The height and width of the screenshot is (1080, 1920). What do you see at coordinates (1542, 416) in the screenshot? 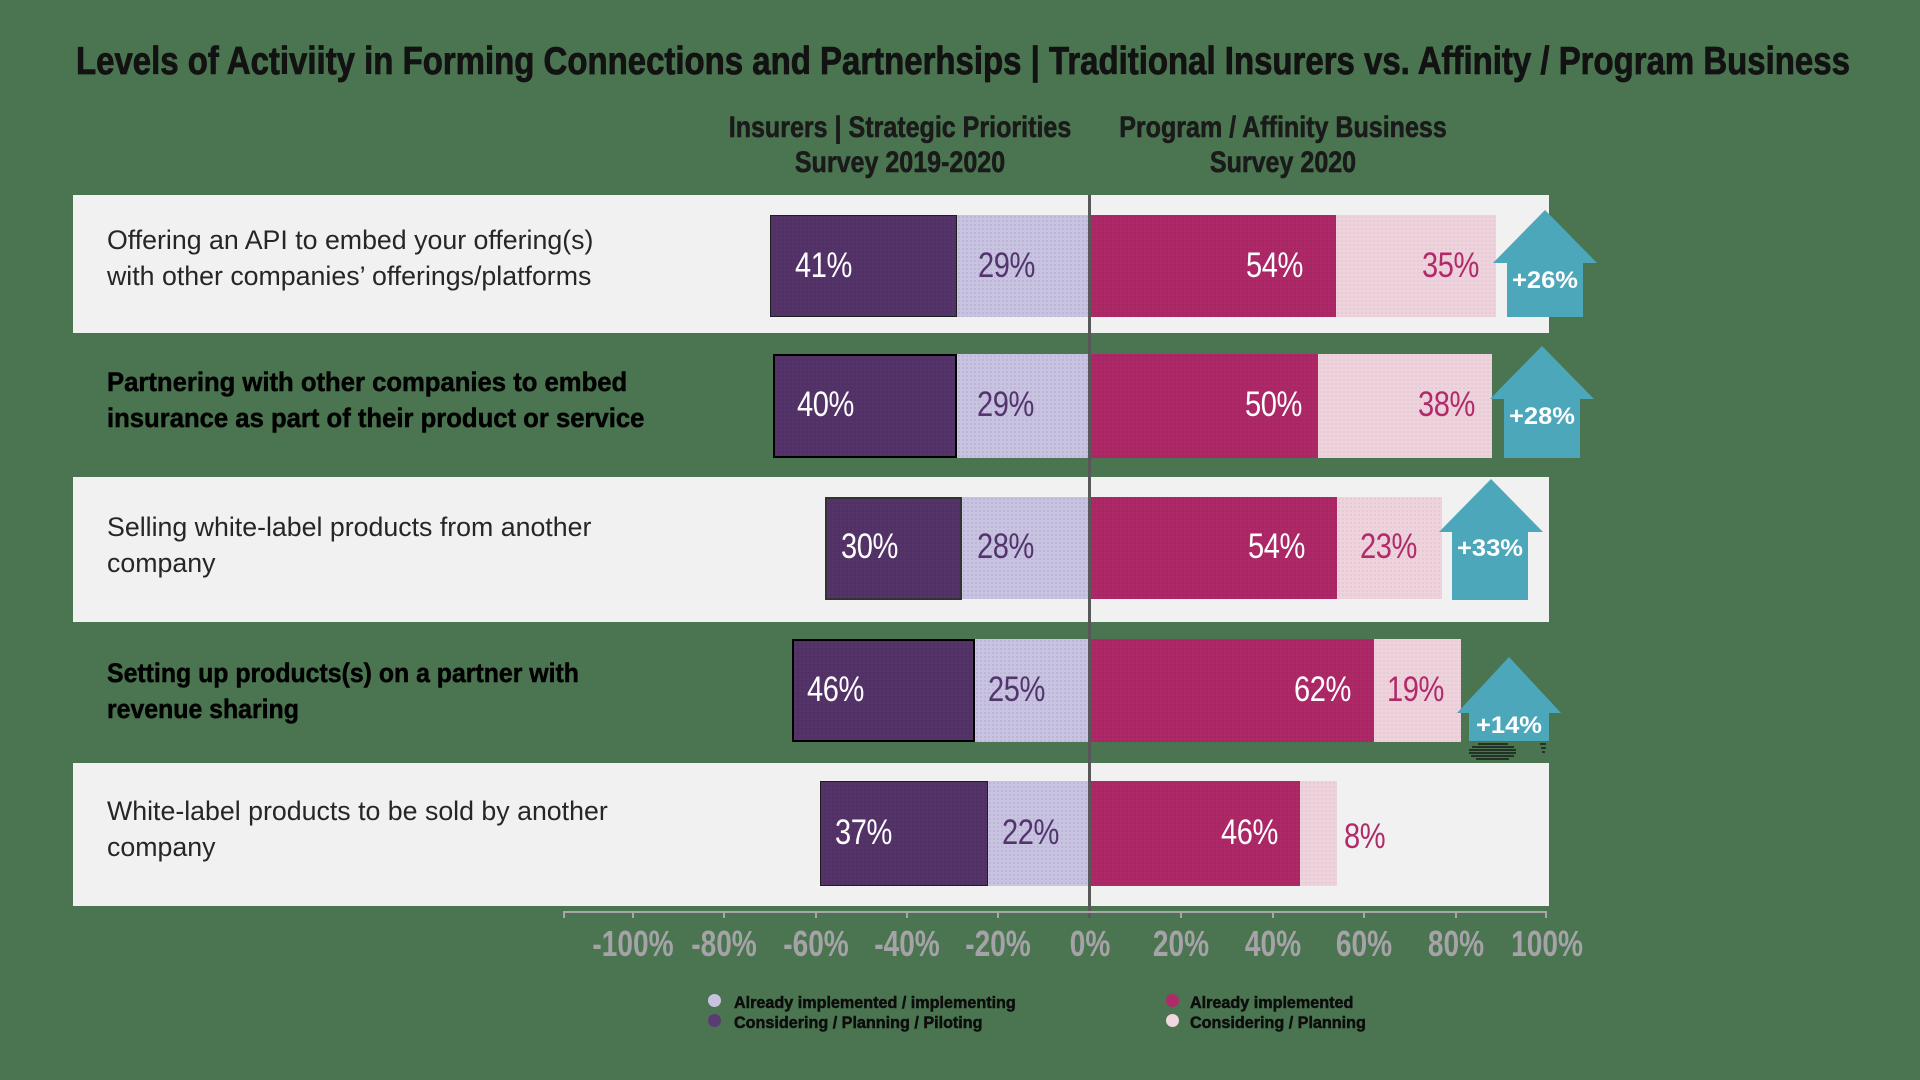
I see `svg-text: +28%` at bounding box center [1542, 416].